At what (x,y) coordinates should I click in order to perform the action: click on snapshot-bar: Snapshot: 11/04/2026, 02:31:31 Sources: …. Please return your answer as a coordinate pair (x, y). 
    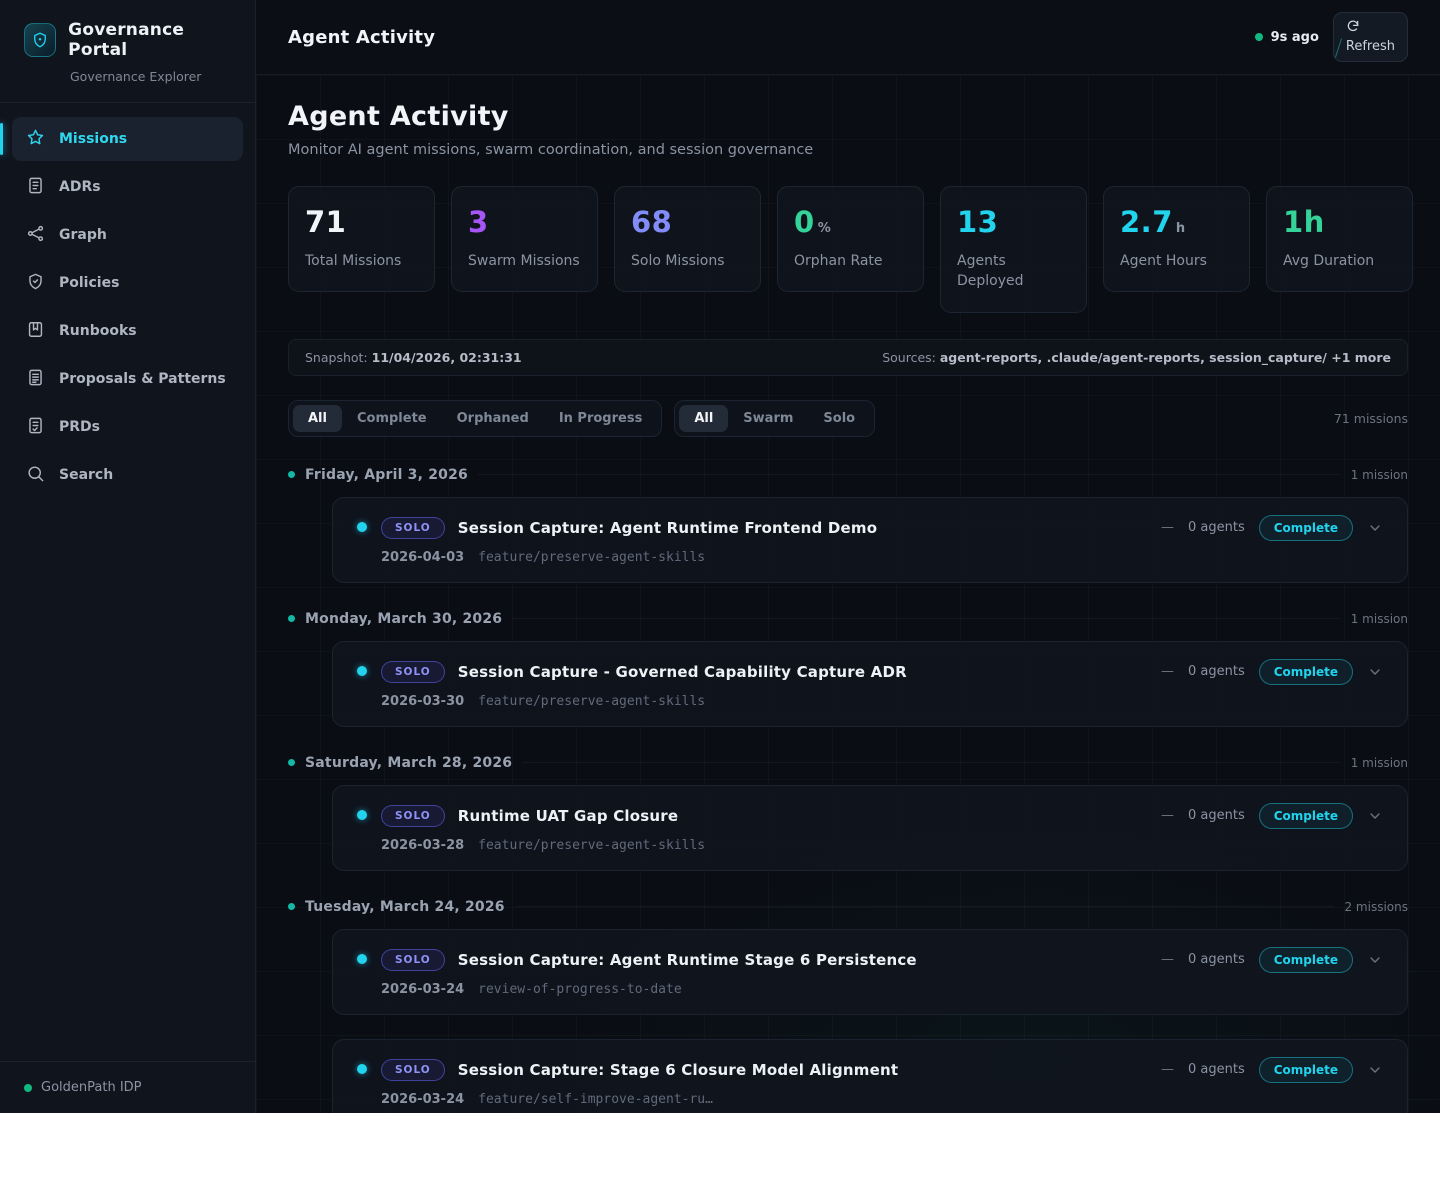
    Looking at the image, I should click on (848, 357).